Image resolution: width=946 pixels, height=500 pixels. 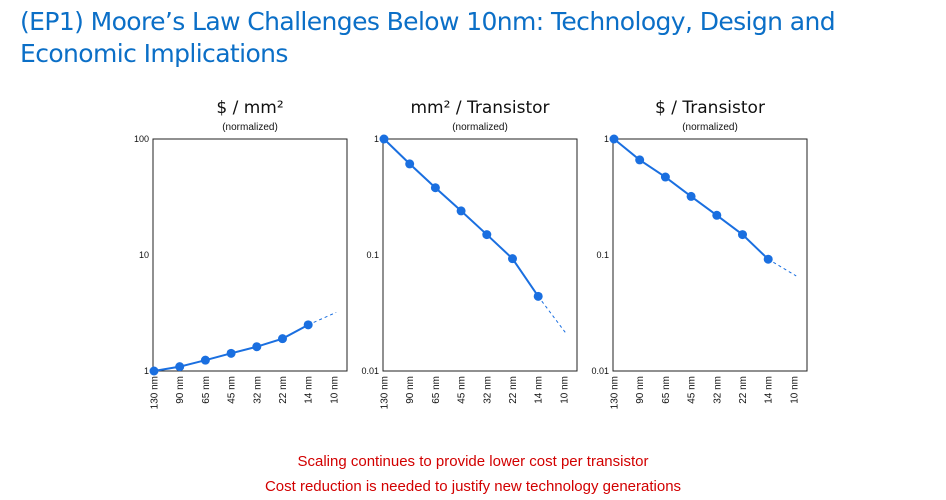 I want to click on chart-title: $ / mm², so click(x=249, y=108).